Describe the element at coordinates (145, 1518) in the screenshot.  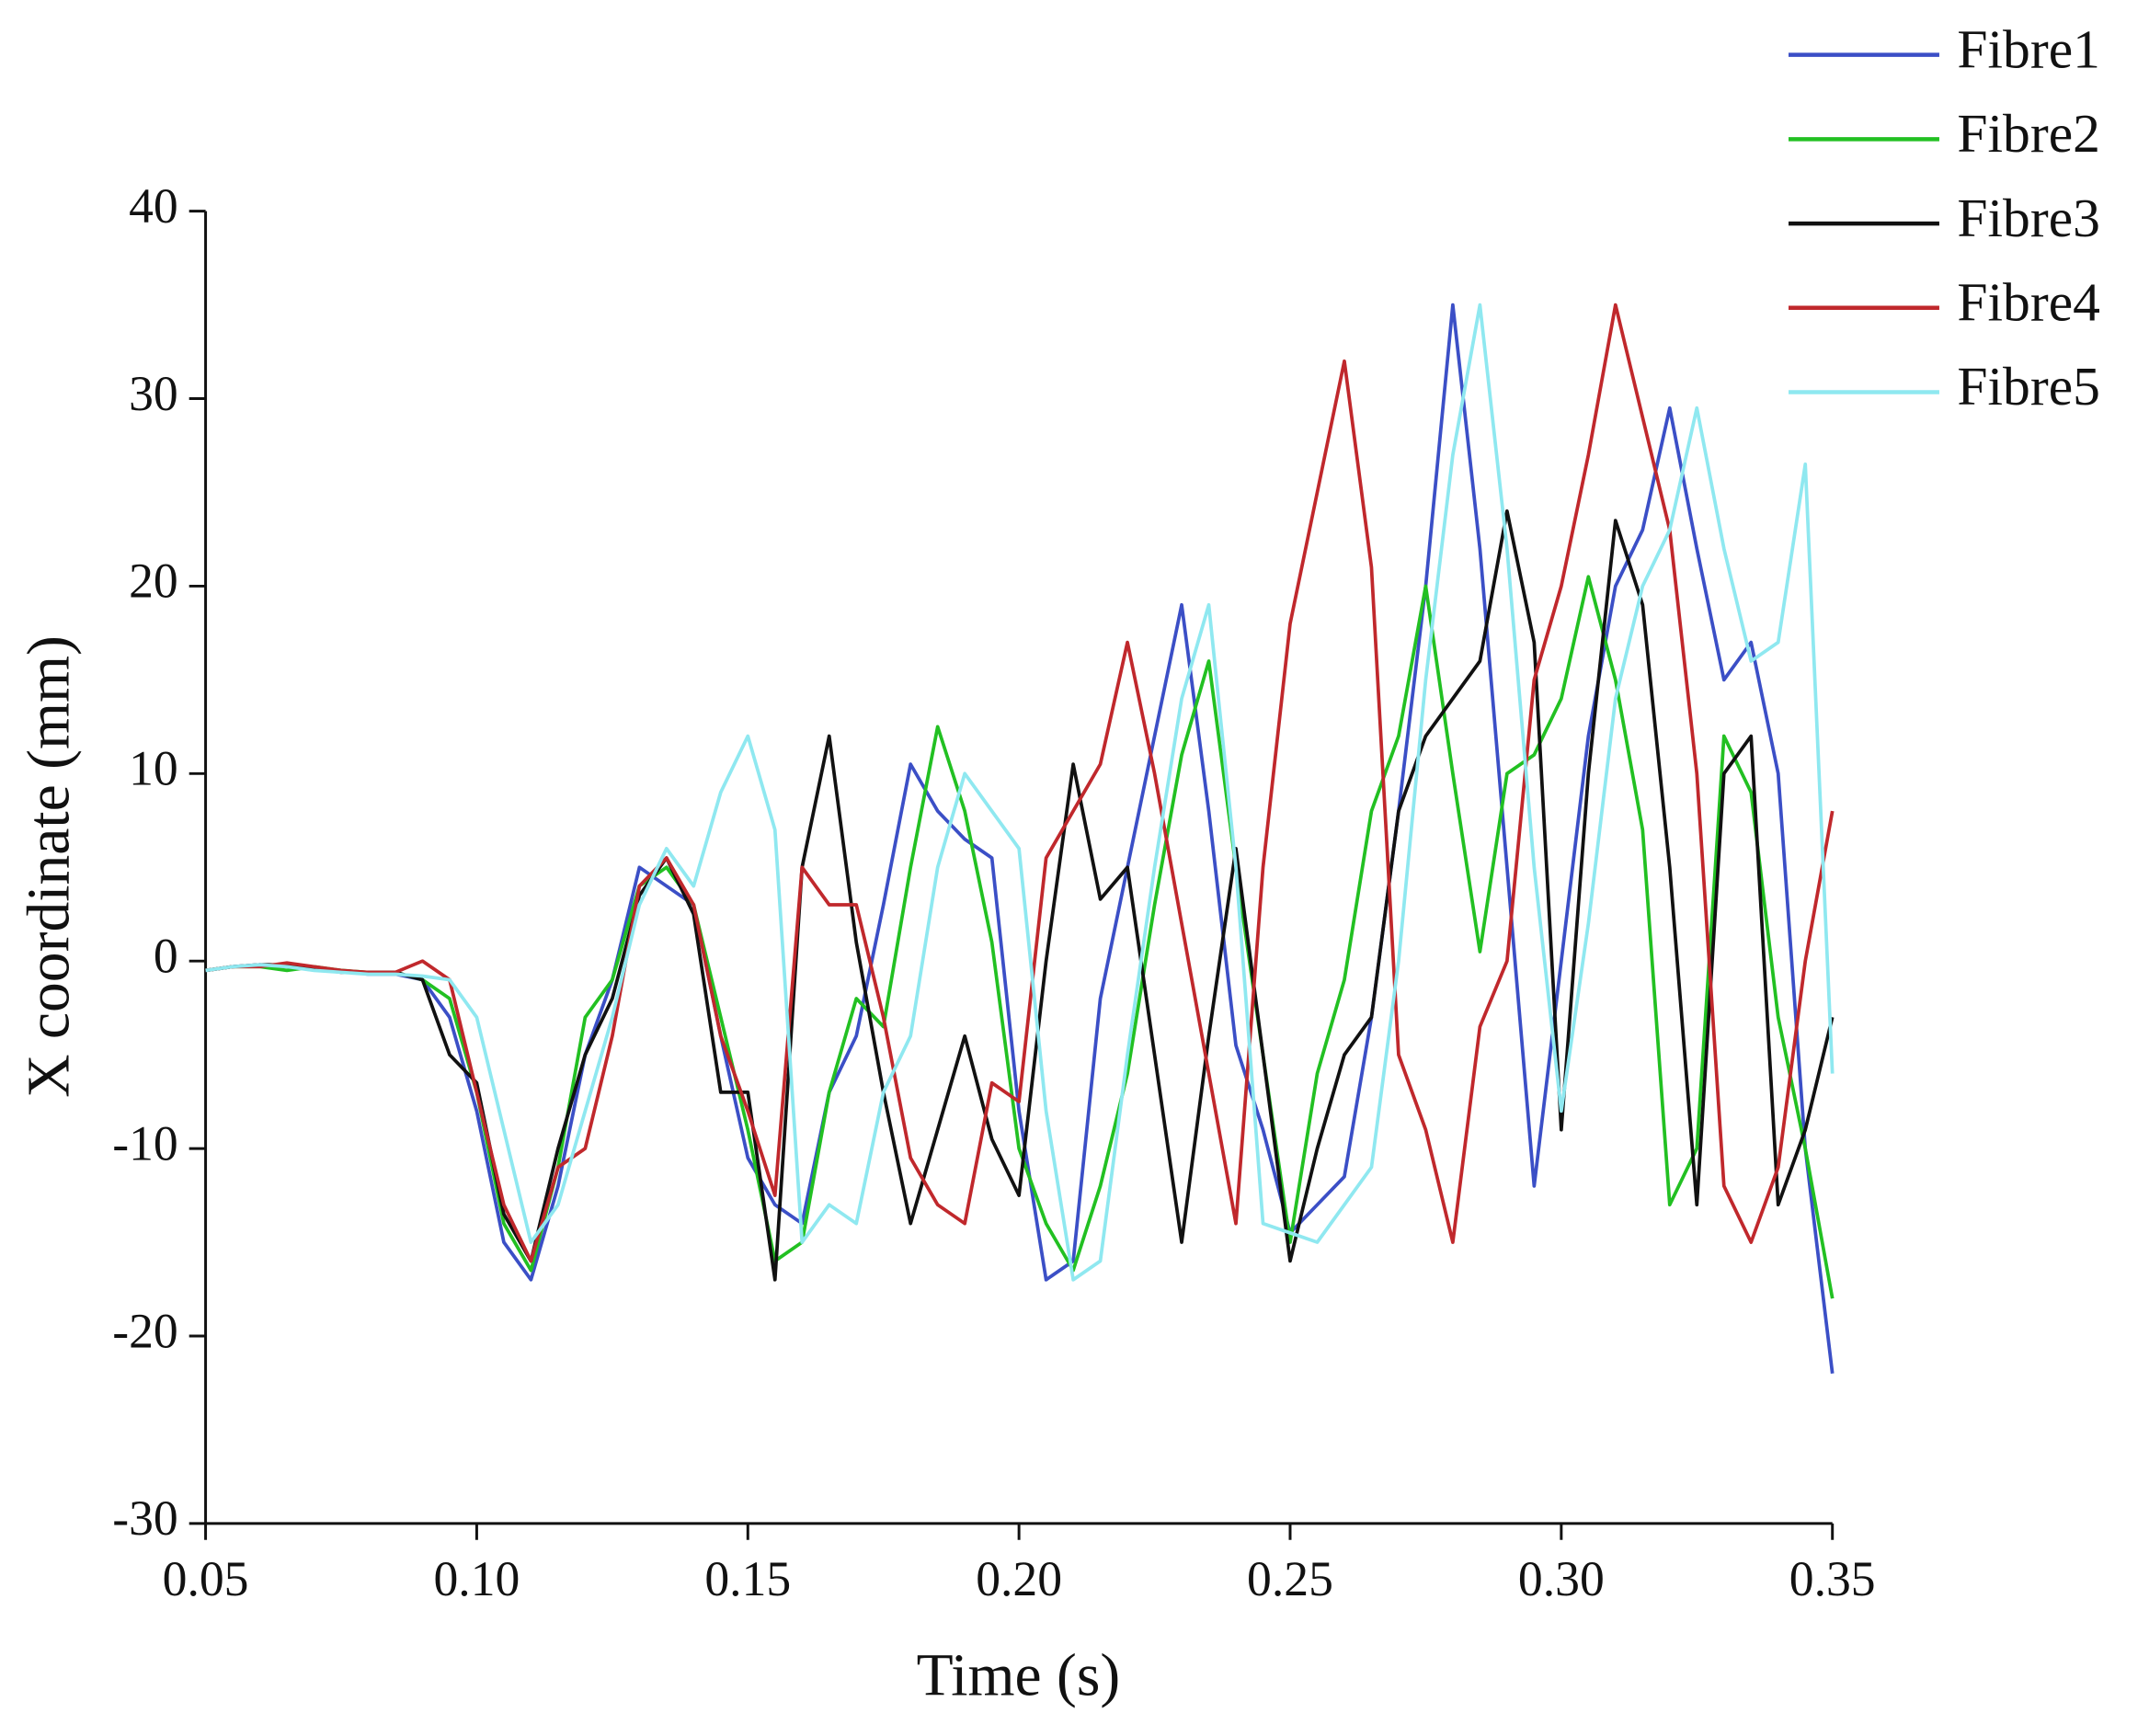
I see `y-tick-label: -30` at that location.